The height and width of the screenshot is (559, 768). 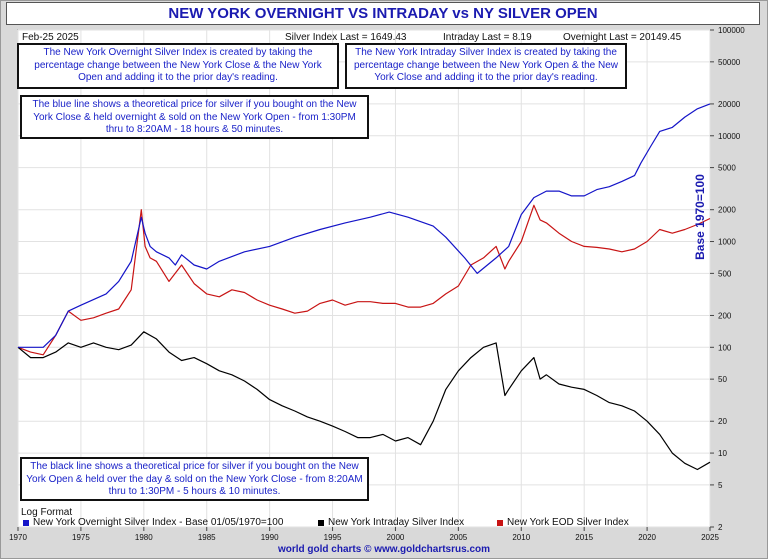 What do you see at coordinates (584, 537) in the screenshot?
I see `x-tick-label: 2015` at bounding box center [584, 537].